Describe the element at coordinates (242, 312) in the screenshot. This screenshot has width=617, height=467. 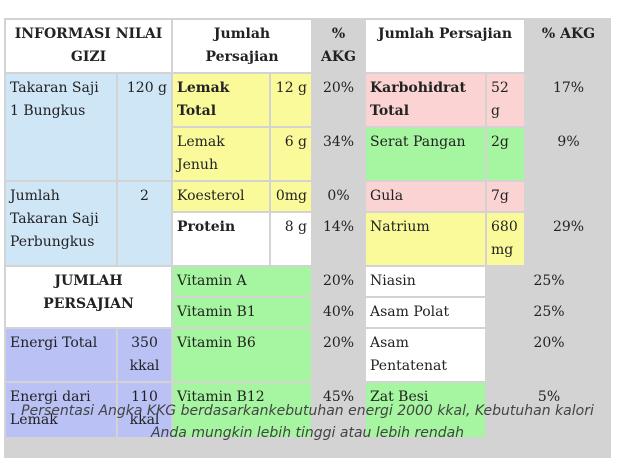
I see `vitamin-b1-name: Vitamin B1` at that location.